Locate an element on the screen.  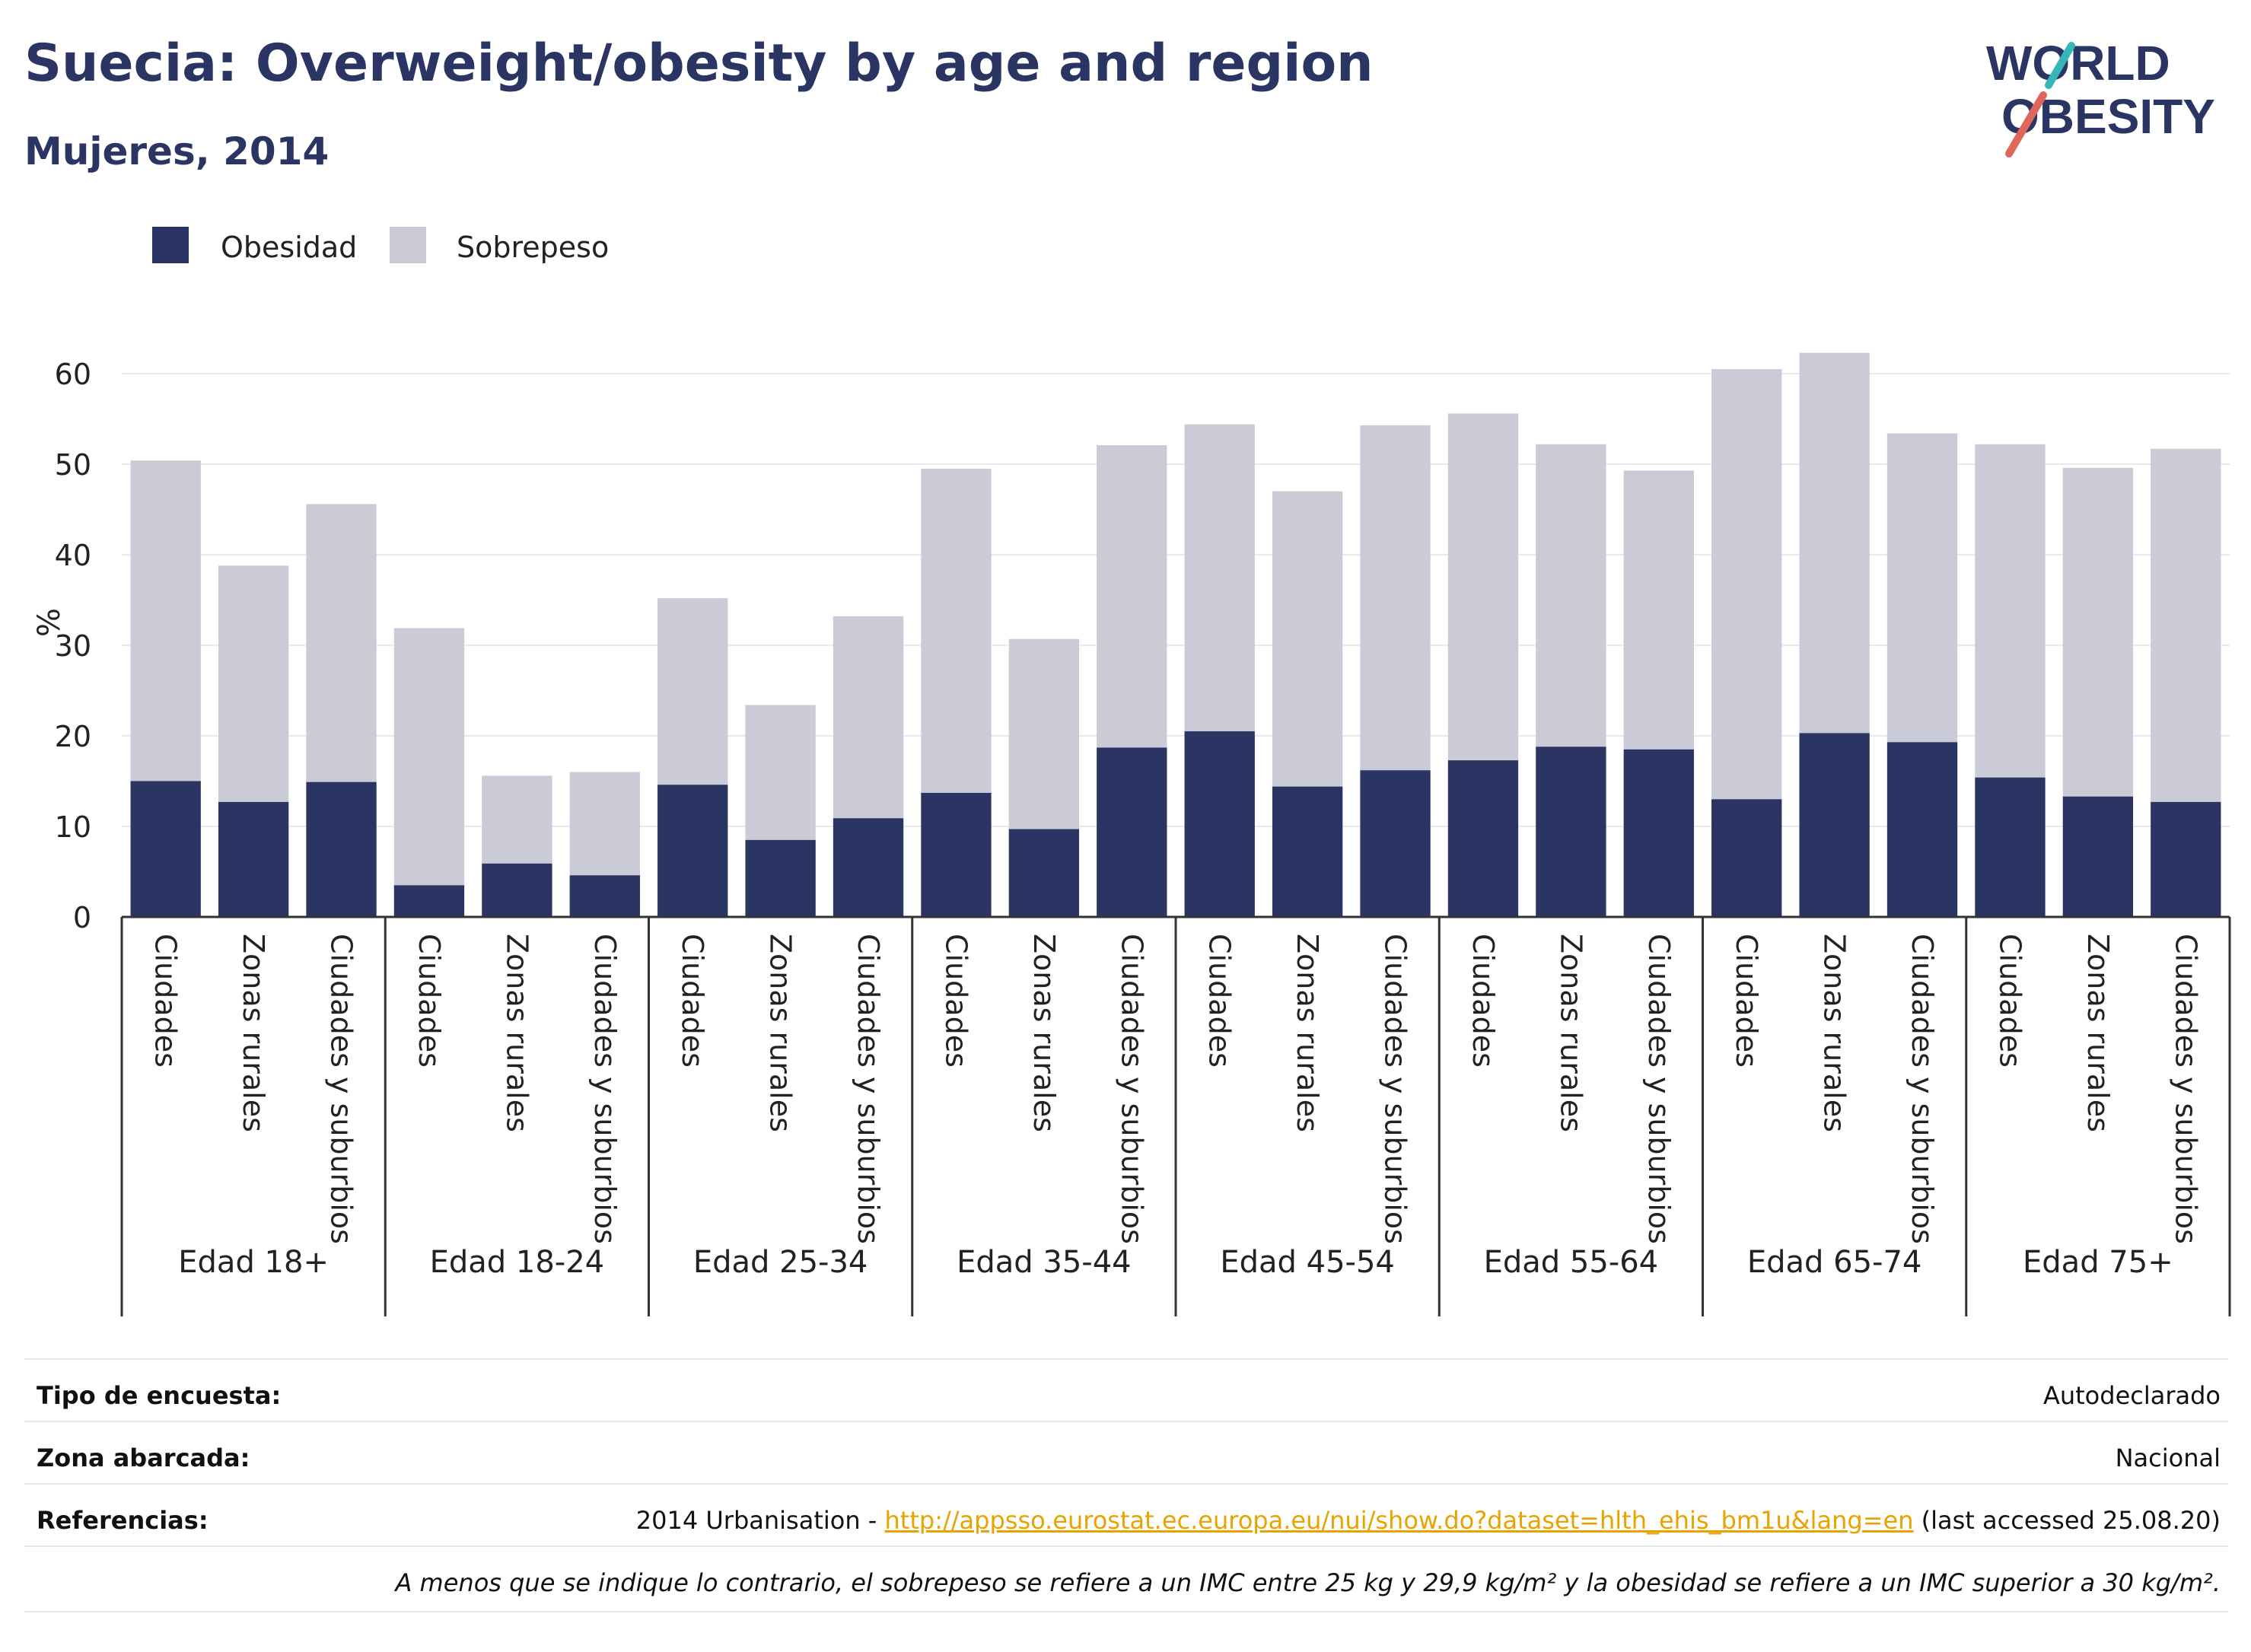
footer-area-row: Zona abarcada: Nacional is located at coordinates (1126, 1453).